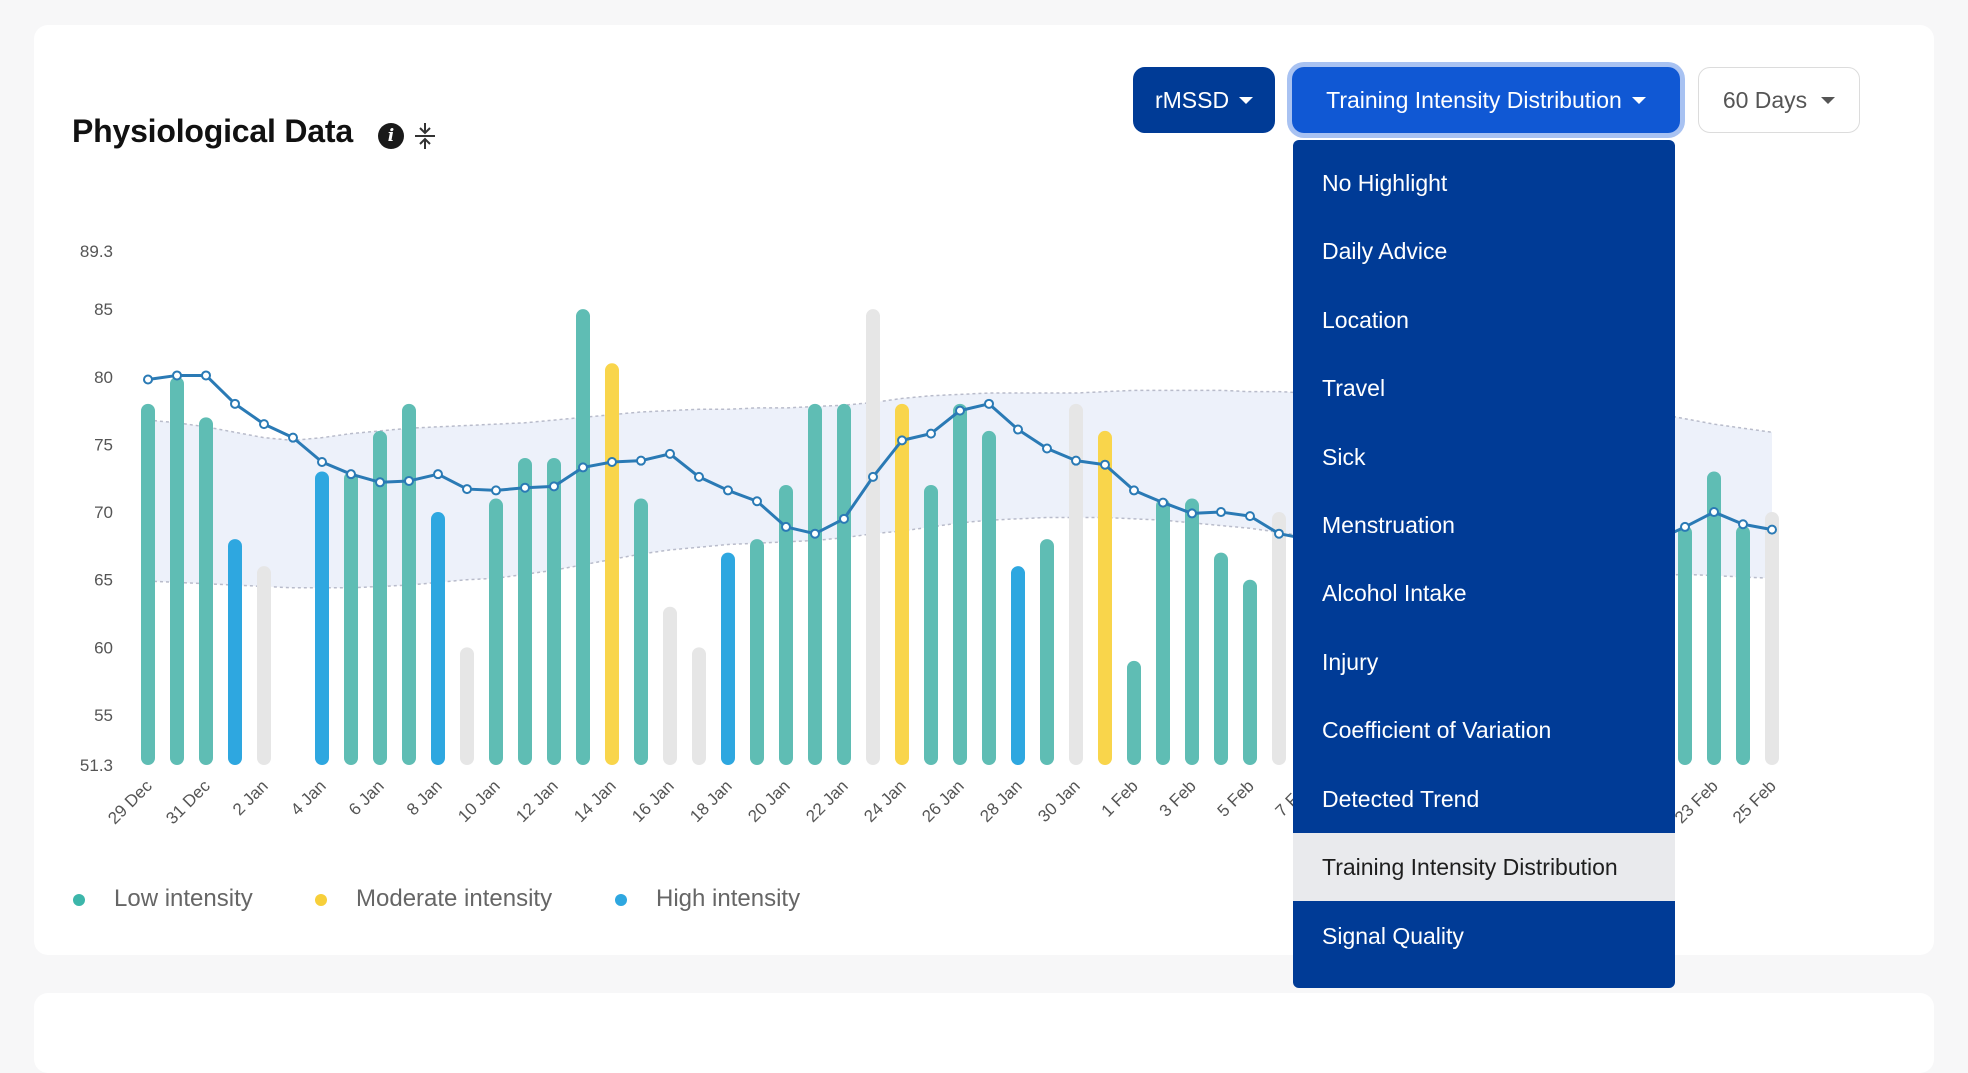  What do you see at coordinates (1236, 798) in the screenshot?
I see `x-tick-label: 5 Feb` at bounding box center [1236, 798].